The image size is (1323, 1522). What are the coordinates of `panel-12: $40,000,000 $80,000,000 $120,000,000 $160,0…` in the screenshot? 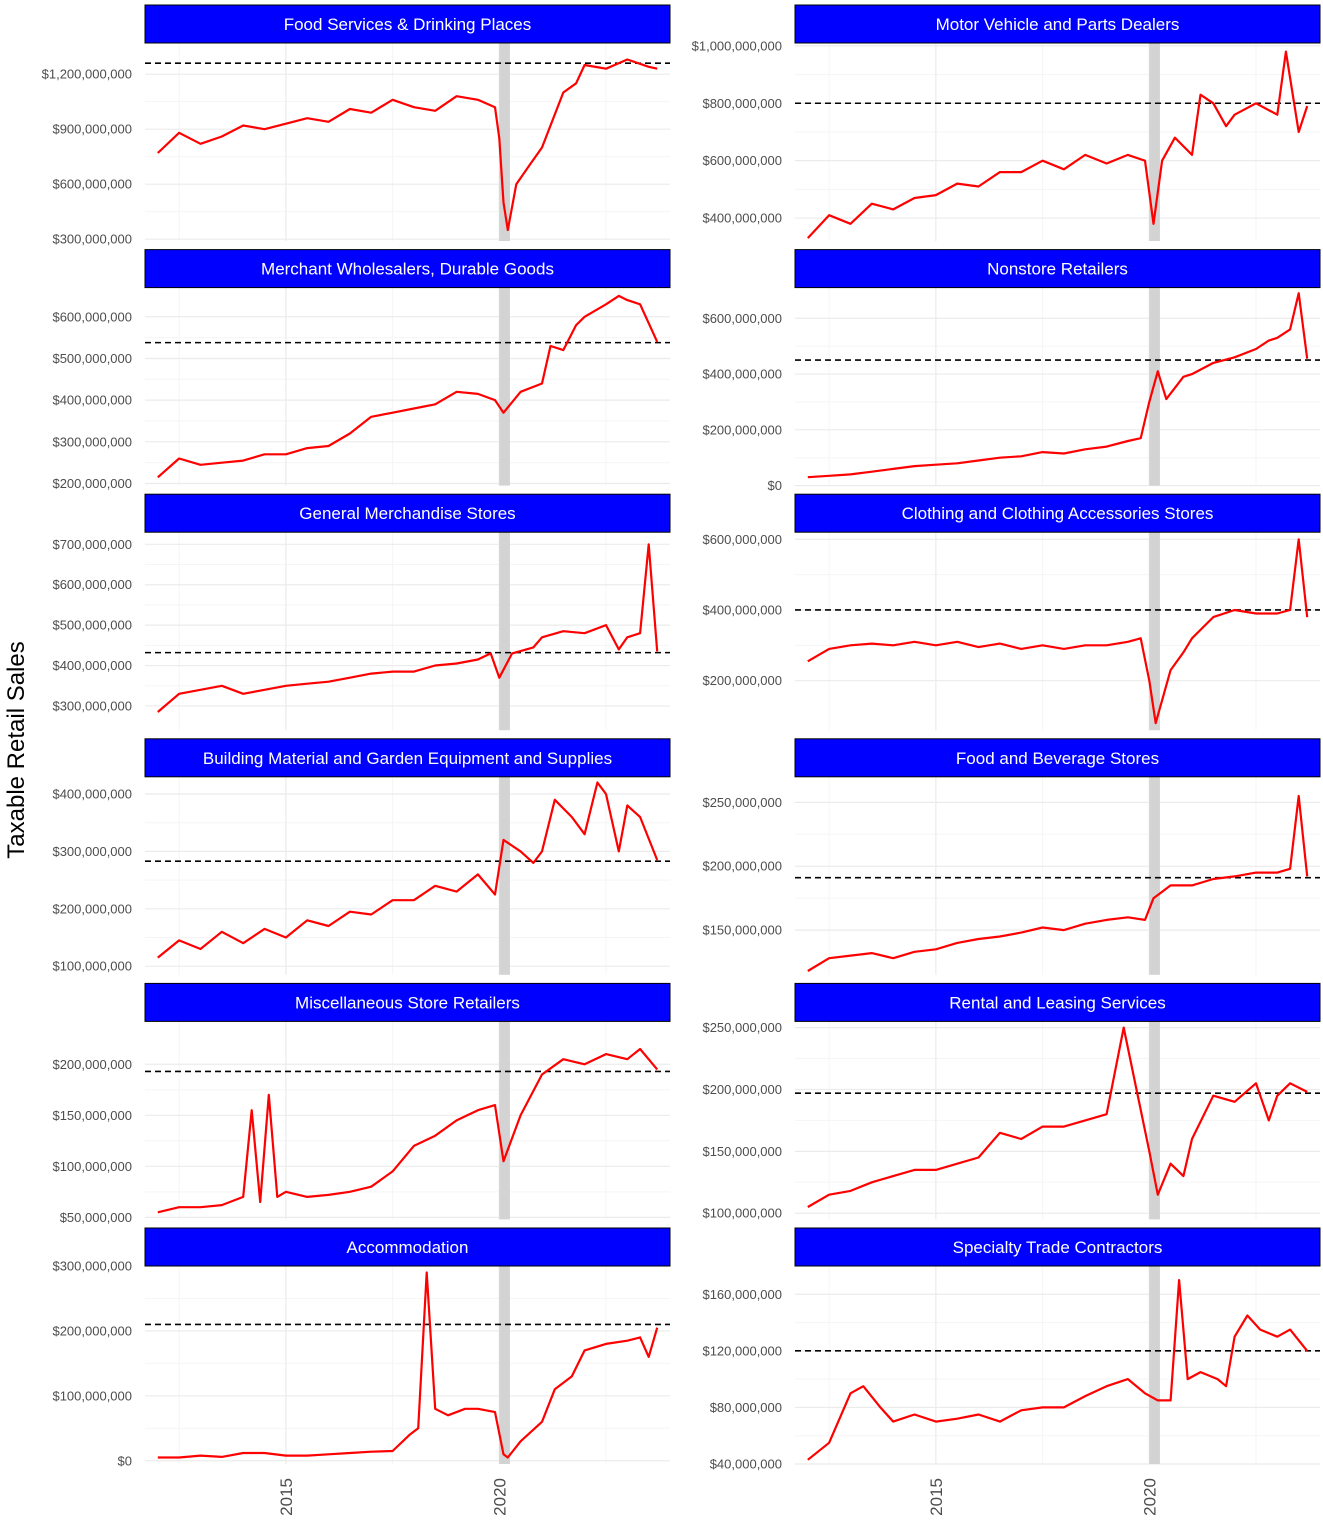 It's located at (1011, 1349).